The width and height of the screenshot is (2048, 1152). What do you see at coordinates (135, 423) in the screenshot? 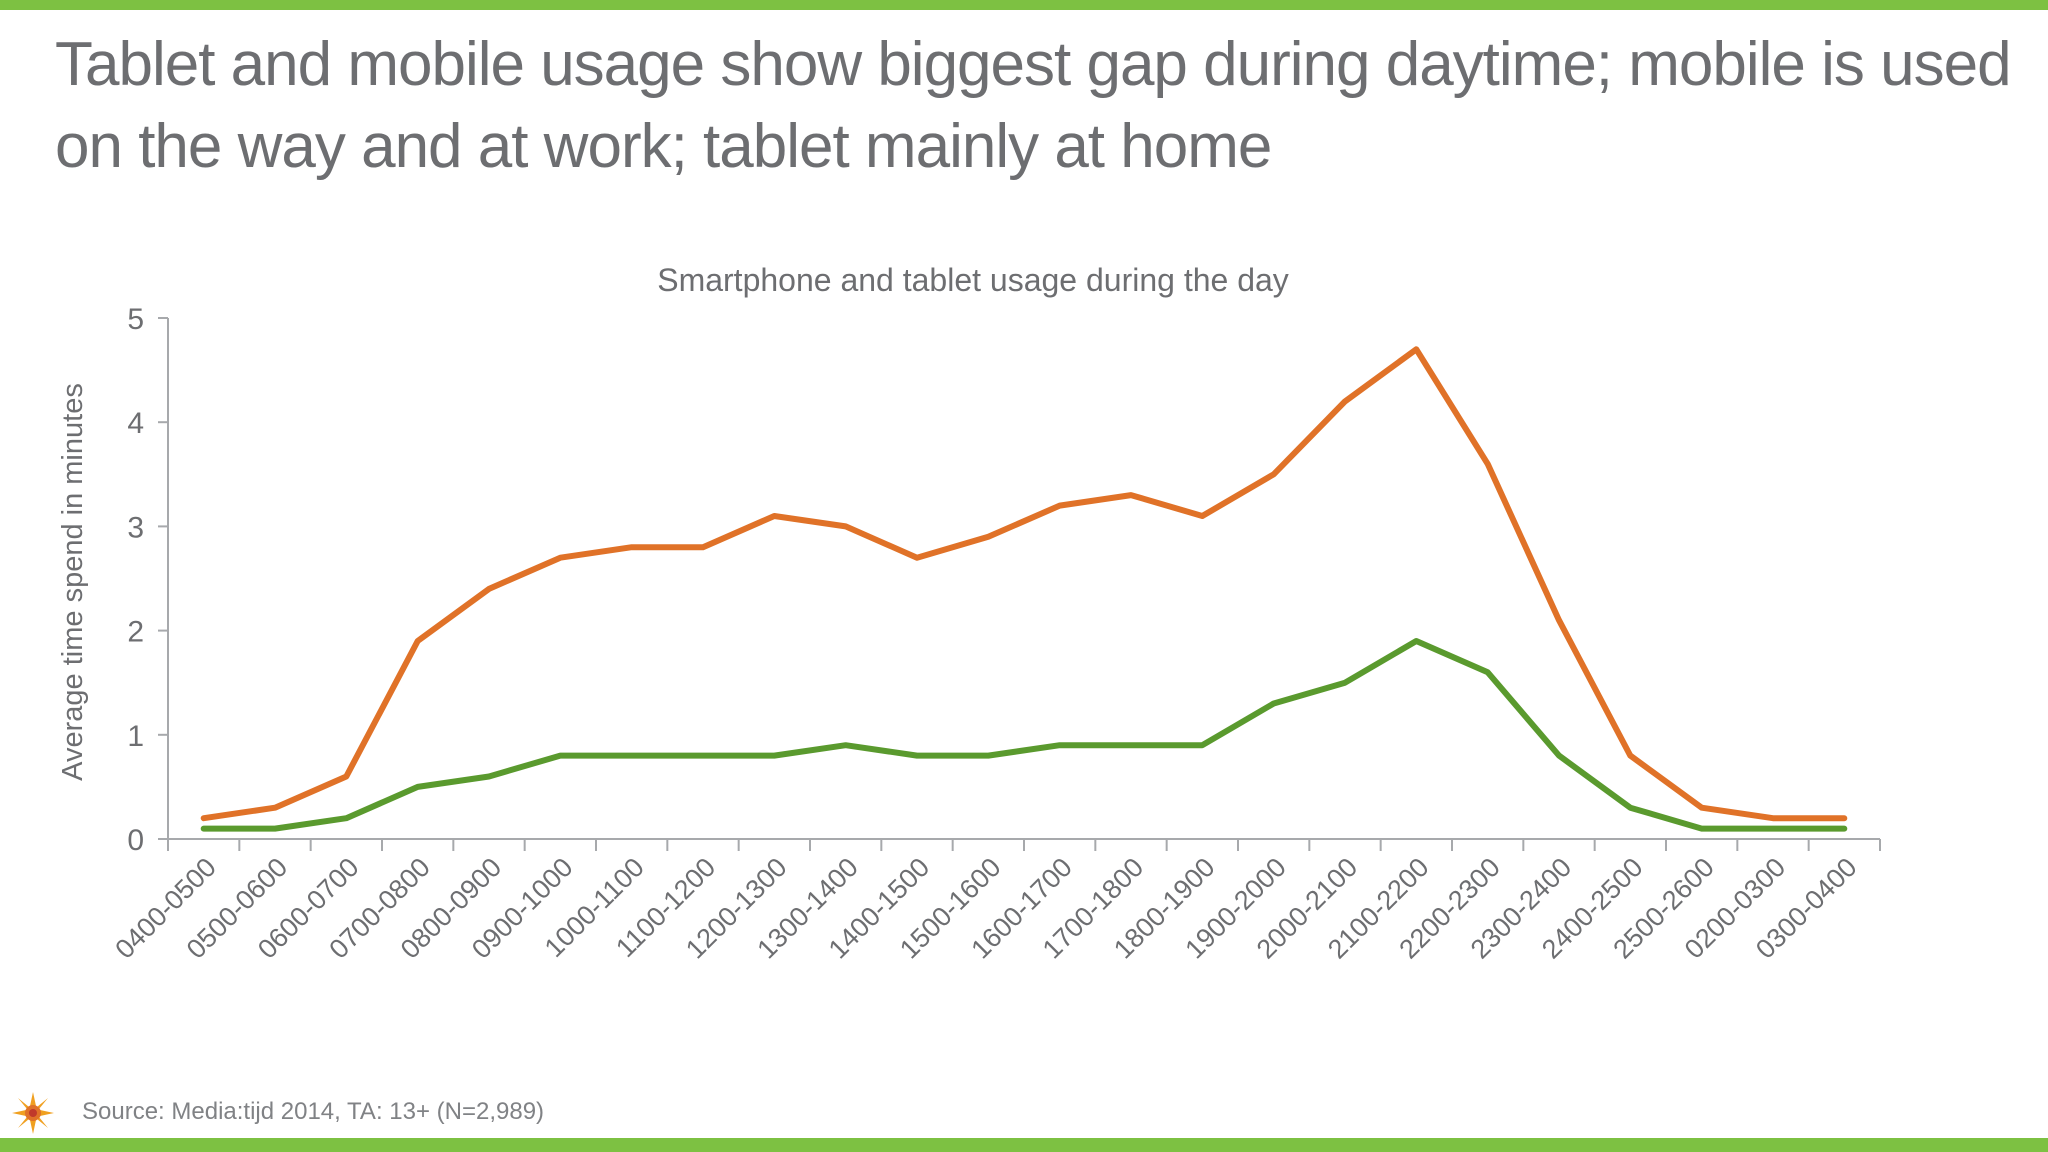
I see `y-tick-label: 4` at bounding box center [135, 423].